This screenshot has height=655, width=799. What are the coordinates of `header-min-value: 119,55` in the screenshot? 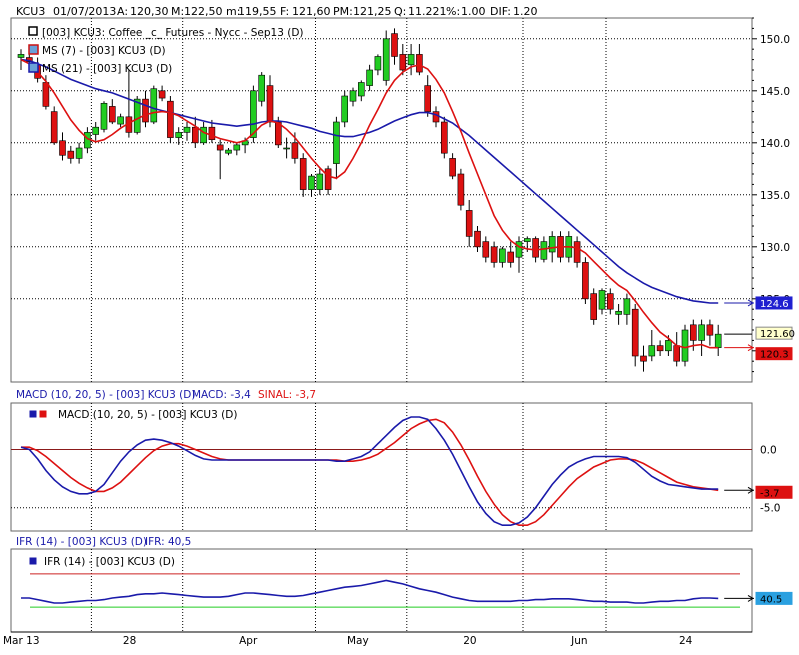 It's located at (257, 11).